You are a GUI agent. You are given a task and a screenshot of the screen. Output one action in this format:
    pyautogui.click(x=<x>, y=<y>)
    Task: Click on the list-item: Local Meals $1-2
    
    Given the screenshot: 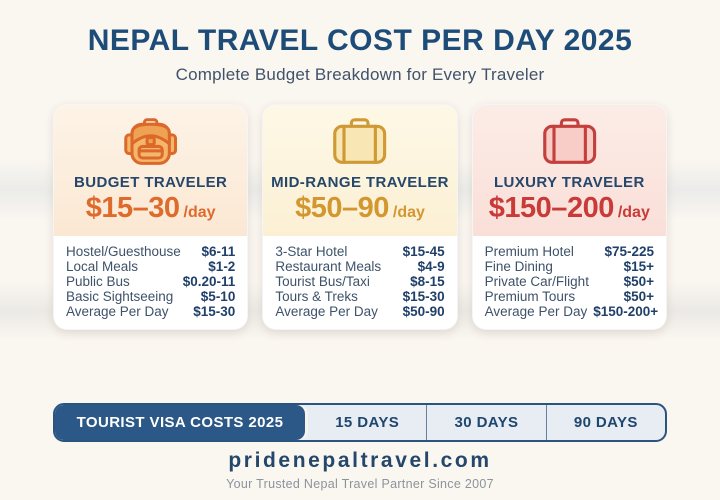 What is the action you would take?
    pyautogui.click(x=150, y=266)
    